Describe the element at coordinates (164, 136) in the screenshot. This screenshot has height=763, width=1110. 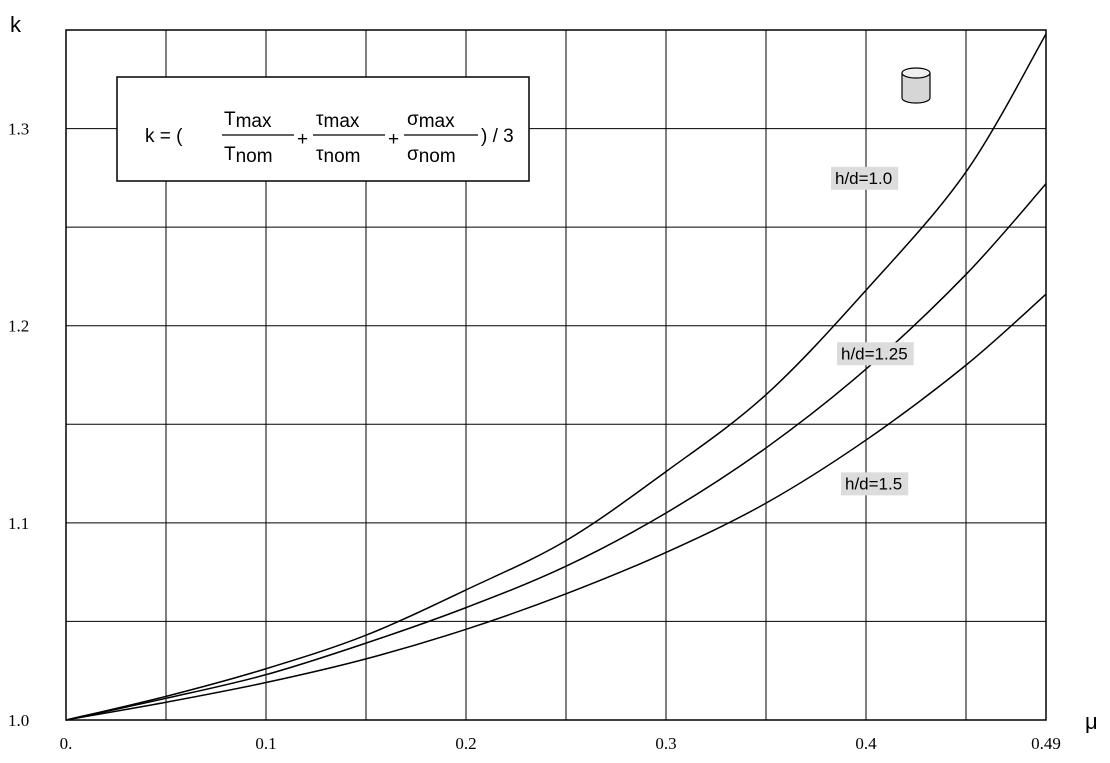
I see `formula-prefix: k = (` at that location.